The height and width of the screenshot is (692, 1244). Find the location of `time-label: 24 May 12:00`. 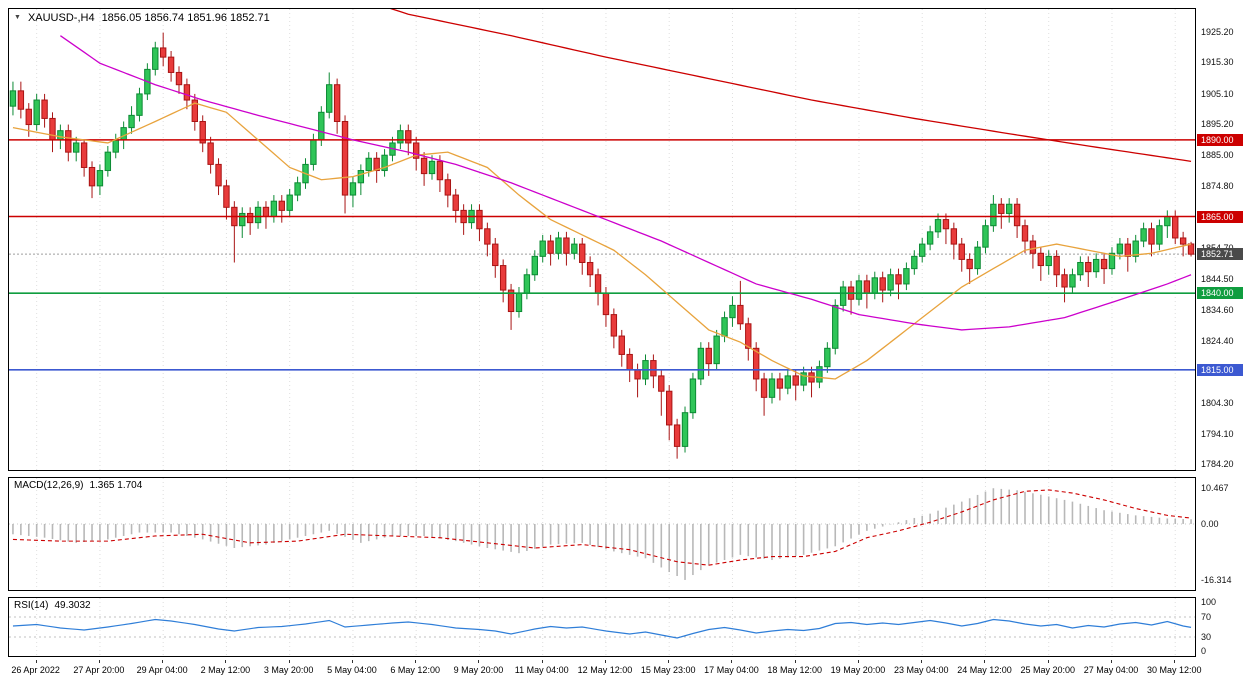

time-label: 24 May 12:00 is located at coordinates (984, 670).